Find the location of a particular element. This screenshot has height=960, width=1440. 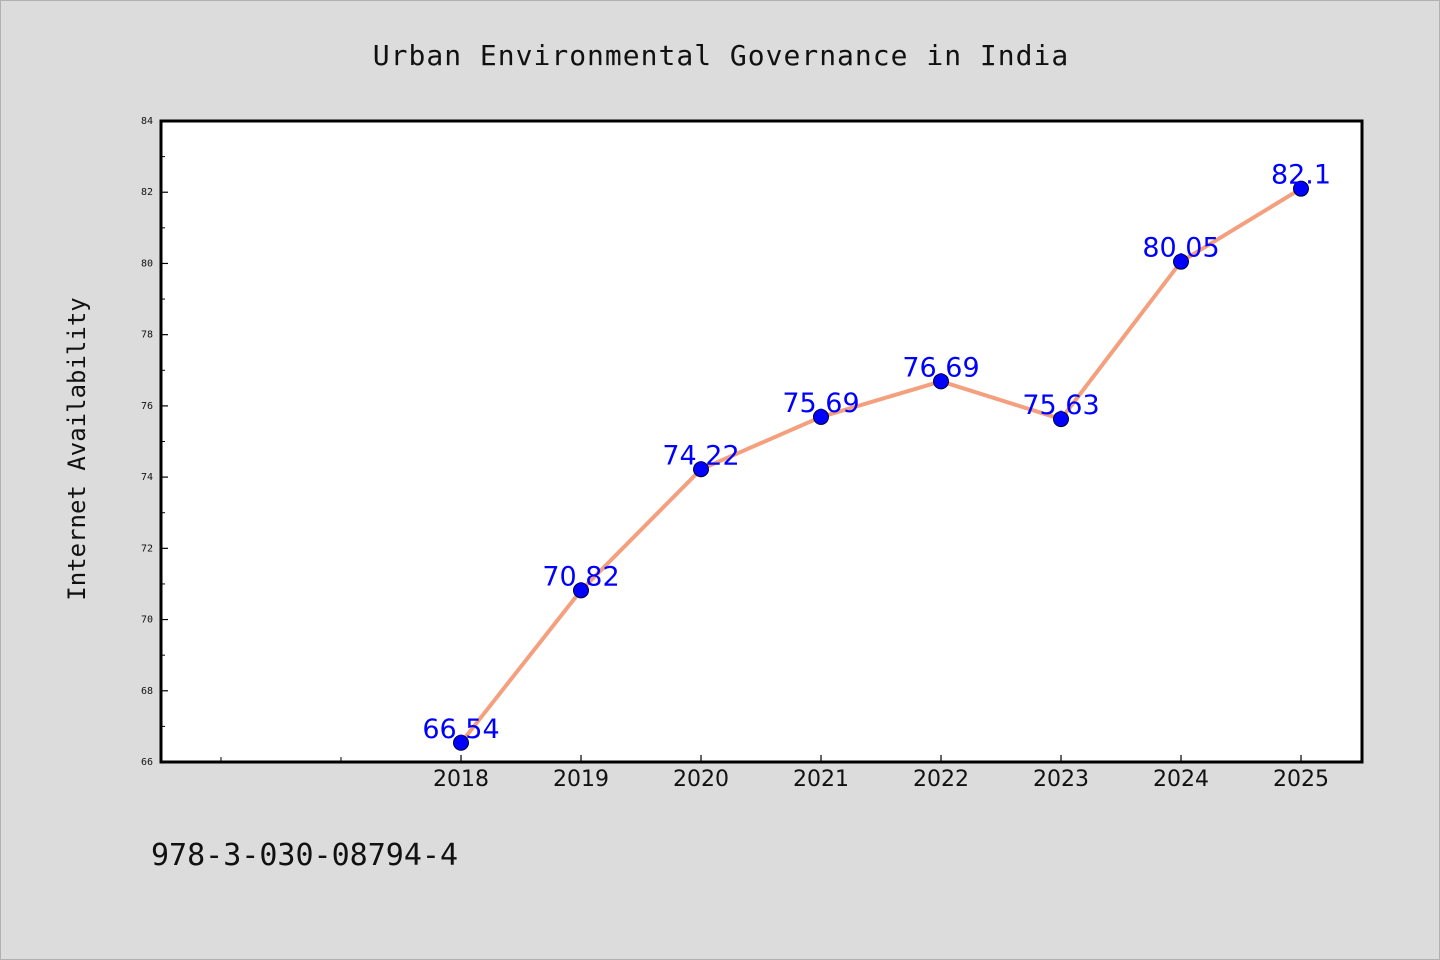

data-label: 75.69 is located at coordinates (820, 403).